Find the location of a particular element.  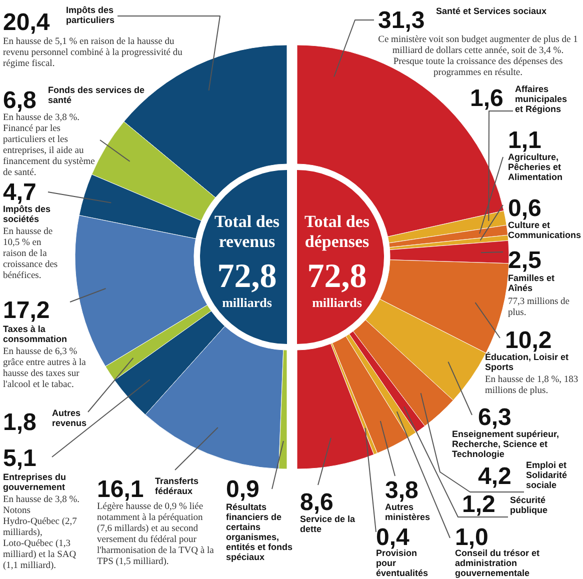

text: Total des dépenses is located at coordinates (337, 231).